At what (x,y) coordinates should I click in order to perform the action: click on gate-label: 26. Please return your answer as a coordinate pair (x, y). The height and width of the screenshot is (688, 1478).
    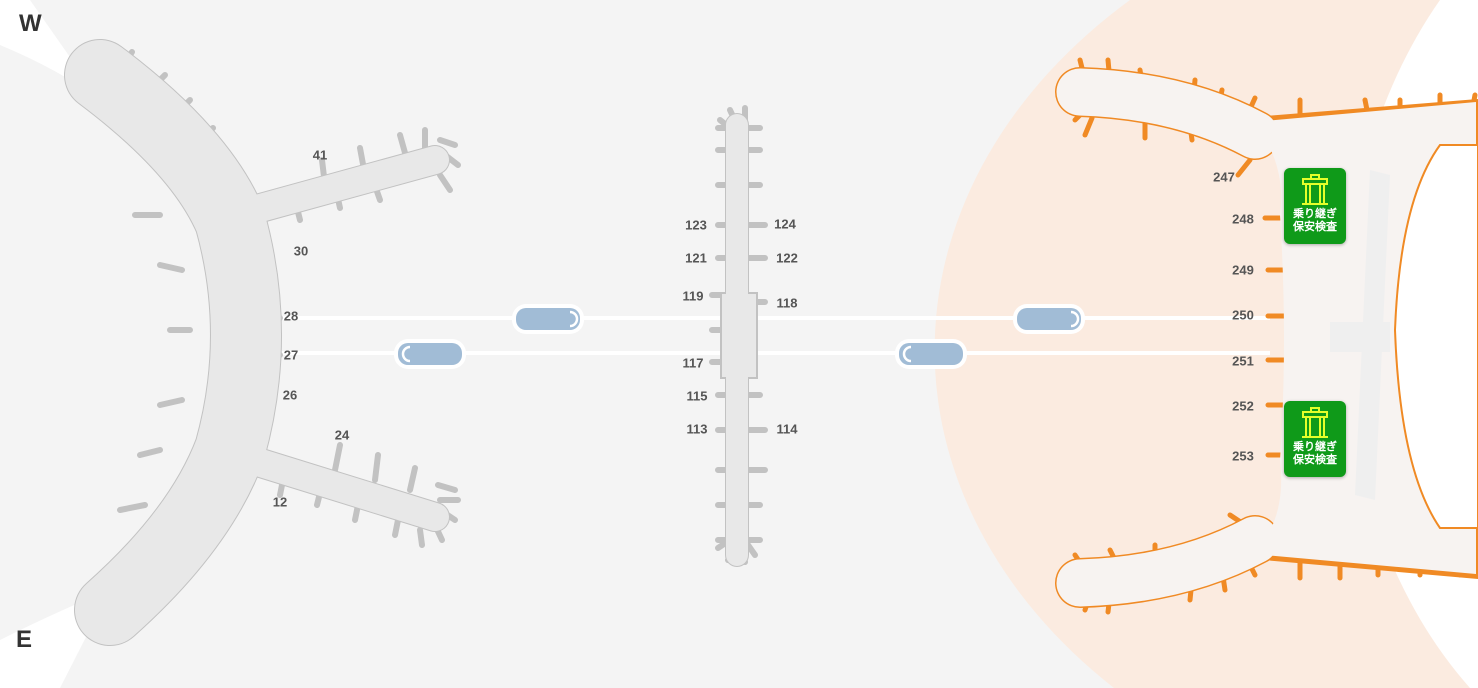
    Looking at the image, I should click on (290, 395).